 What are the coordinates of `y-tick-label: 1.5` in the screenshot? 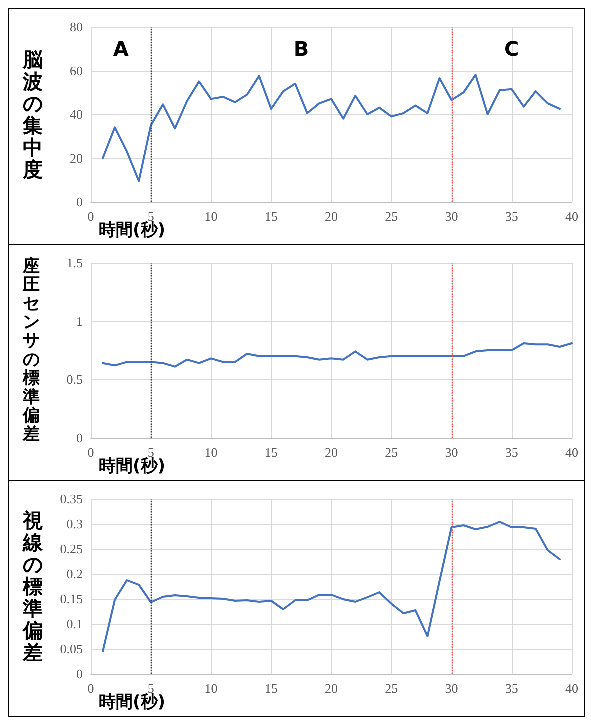 It's located at (74, 263).